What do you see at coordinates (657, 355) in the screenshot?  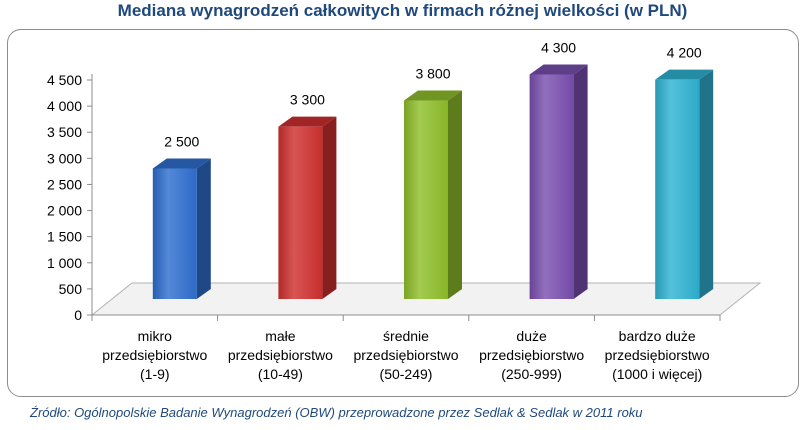 I see `x-tick-label-5: przedsiębiorstwo` at bounding box center [657, 355].